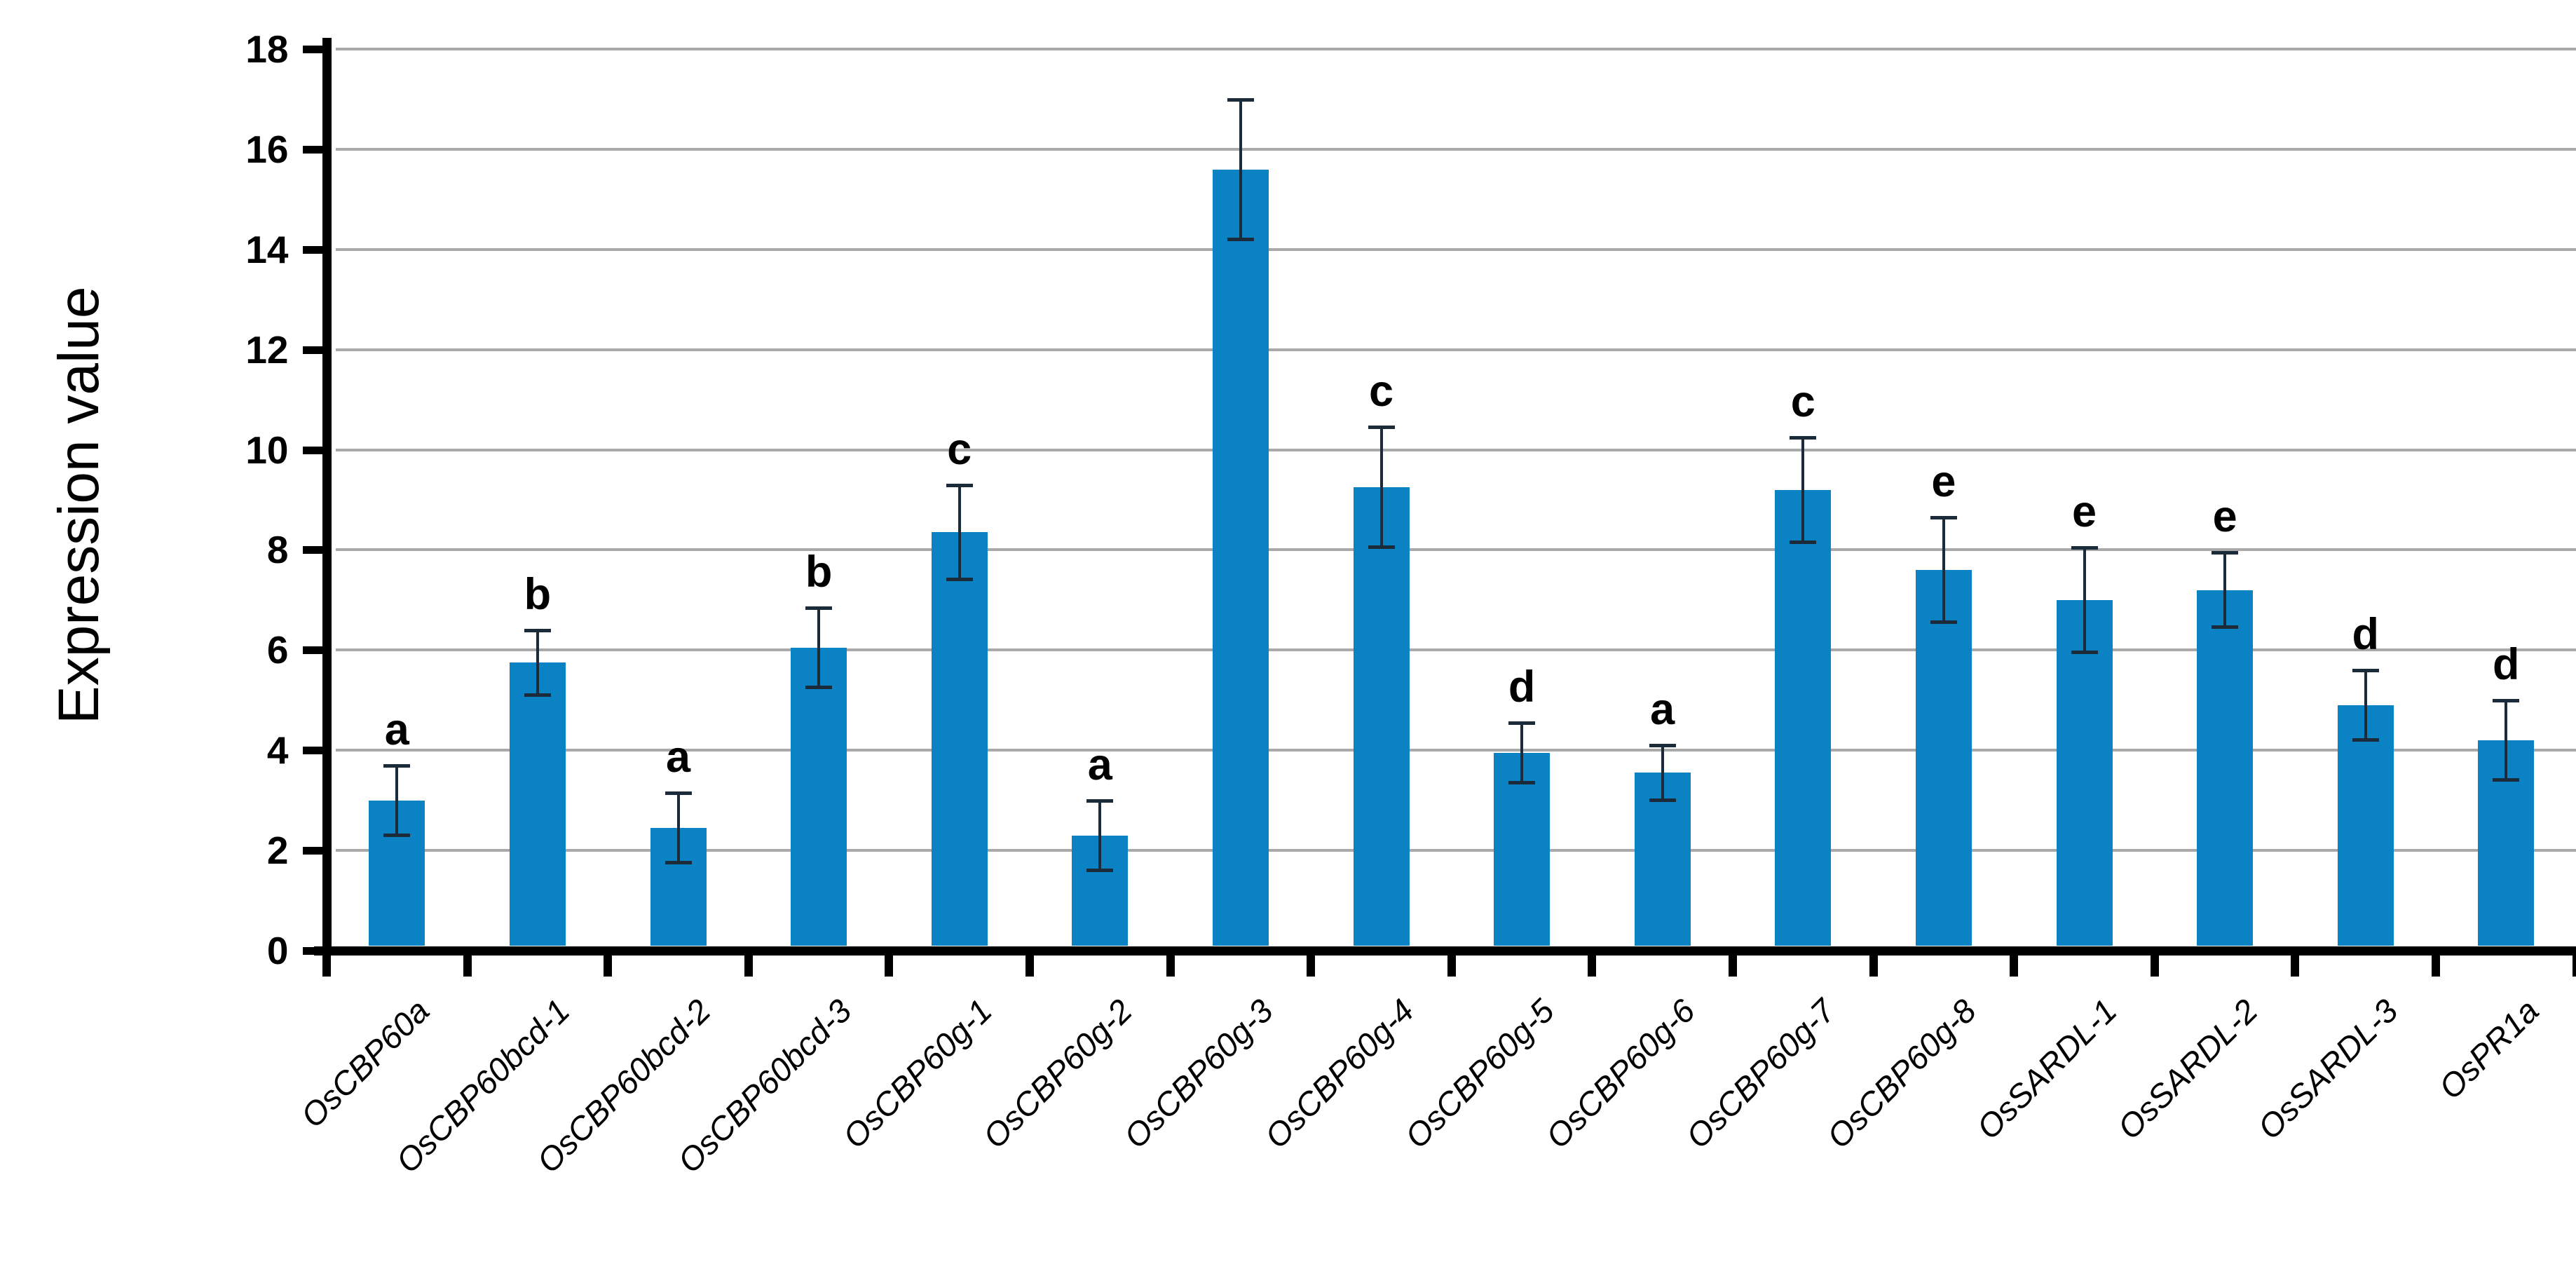  I want to click on x-tick-label-OsCBP60g-2: OsCBP60g-2, so click(1057, 1073).